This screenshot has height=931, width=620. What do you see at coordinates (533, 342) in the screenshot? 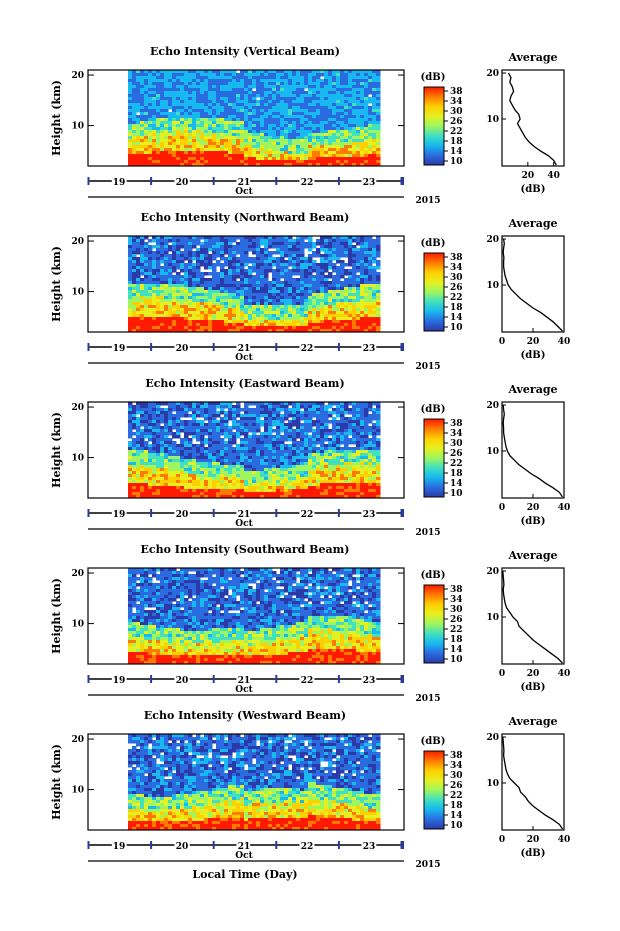
I see `profile-x-tick-label: 20` at bounding box center [533, 342].